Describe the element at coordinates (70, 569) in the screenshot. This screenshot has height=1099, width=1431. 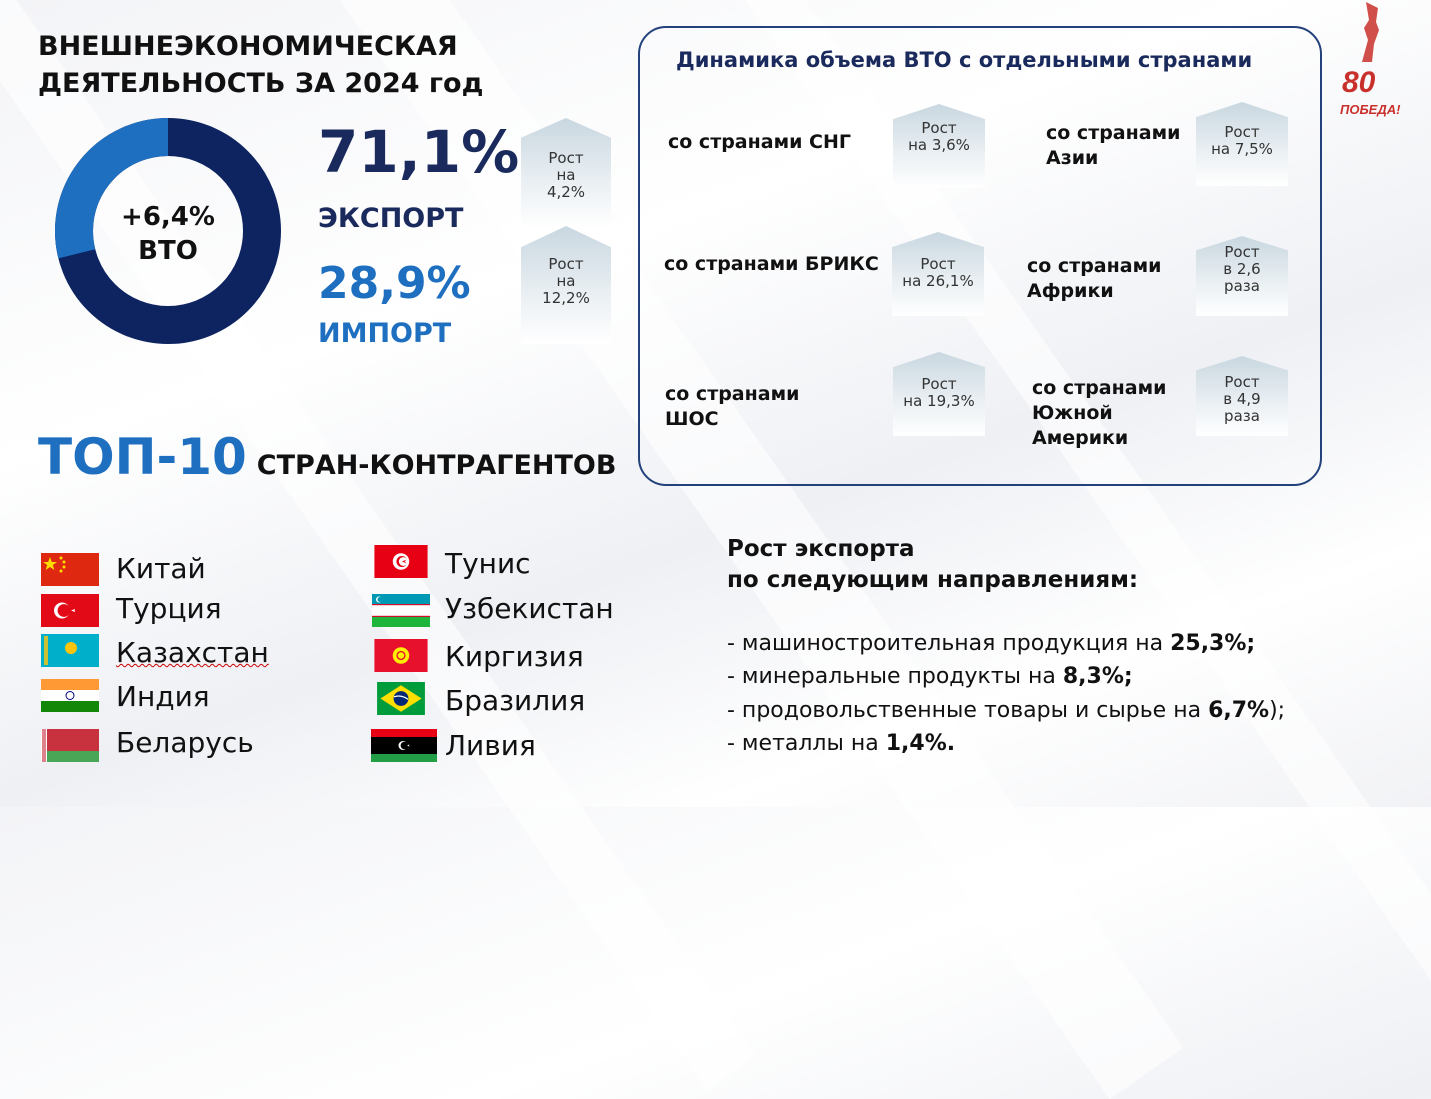
I see `china-flag-icon` at that location.